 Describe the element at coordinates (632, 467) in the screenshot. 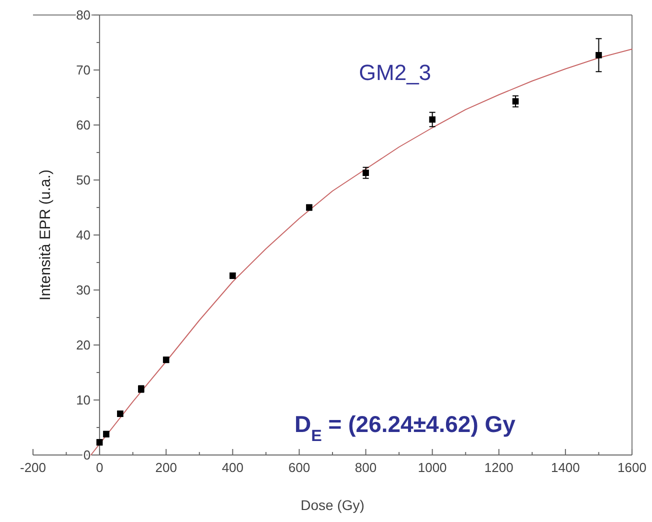

I see `x-tick-label: 1600` at that location.